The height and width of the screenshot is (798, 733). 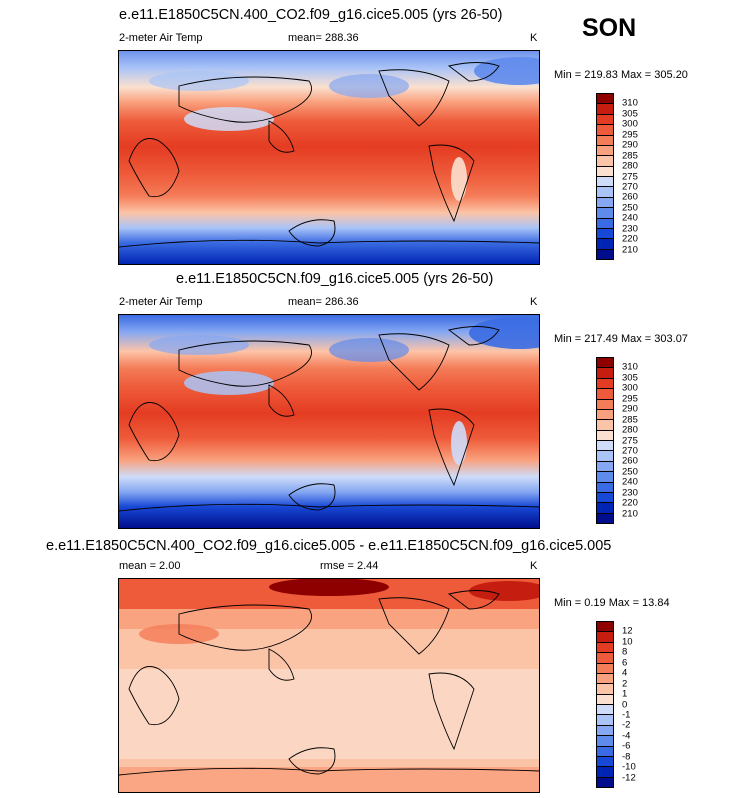 What do you see at coordinates (629, 778) in the screenshot?
I see `colorbar-tick: -12` at bounding box center [629, 778].